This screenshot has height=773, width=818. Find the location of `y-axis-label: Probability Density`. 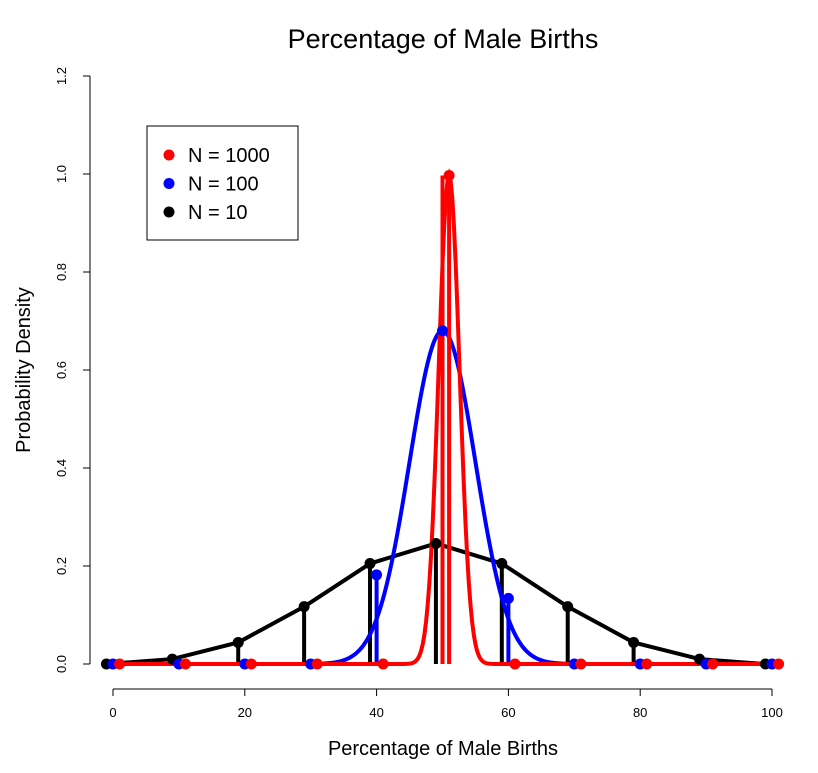

y-axis-label: Probability Density is located at coordinates (24, 370).